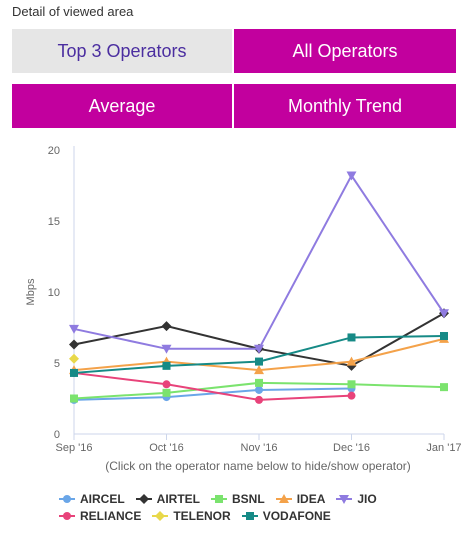 This screenshot has height=545, width=468. Describe the element at coordinates (296, 515) in the screenshot. I see `legend-label: VODAFONE` at that location.